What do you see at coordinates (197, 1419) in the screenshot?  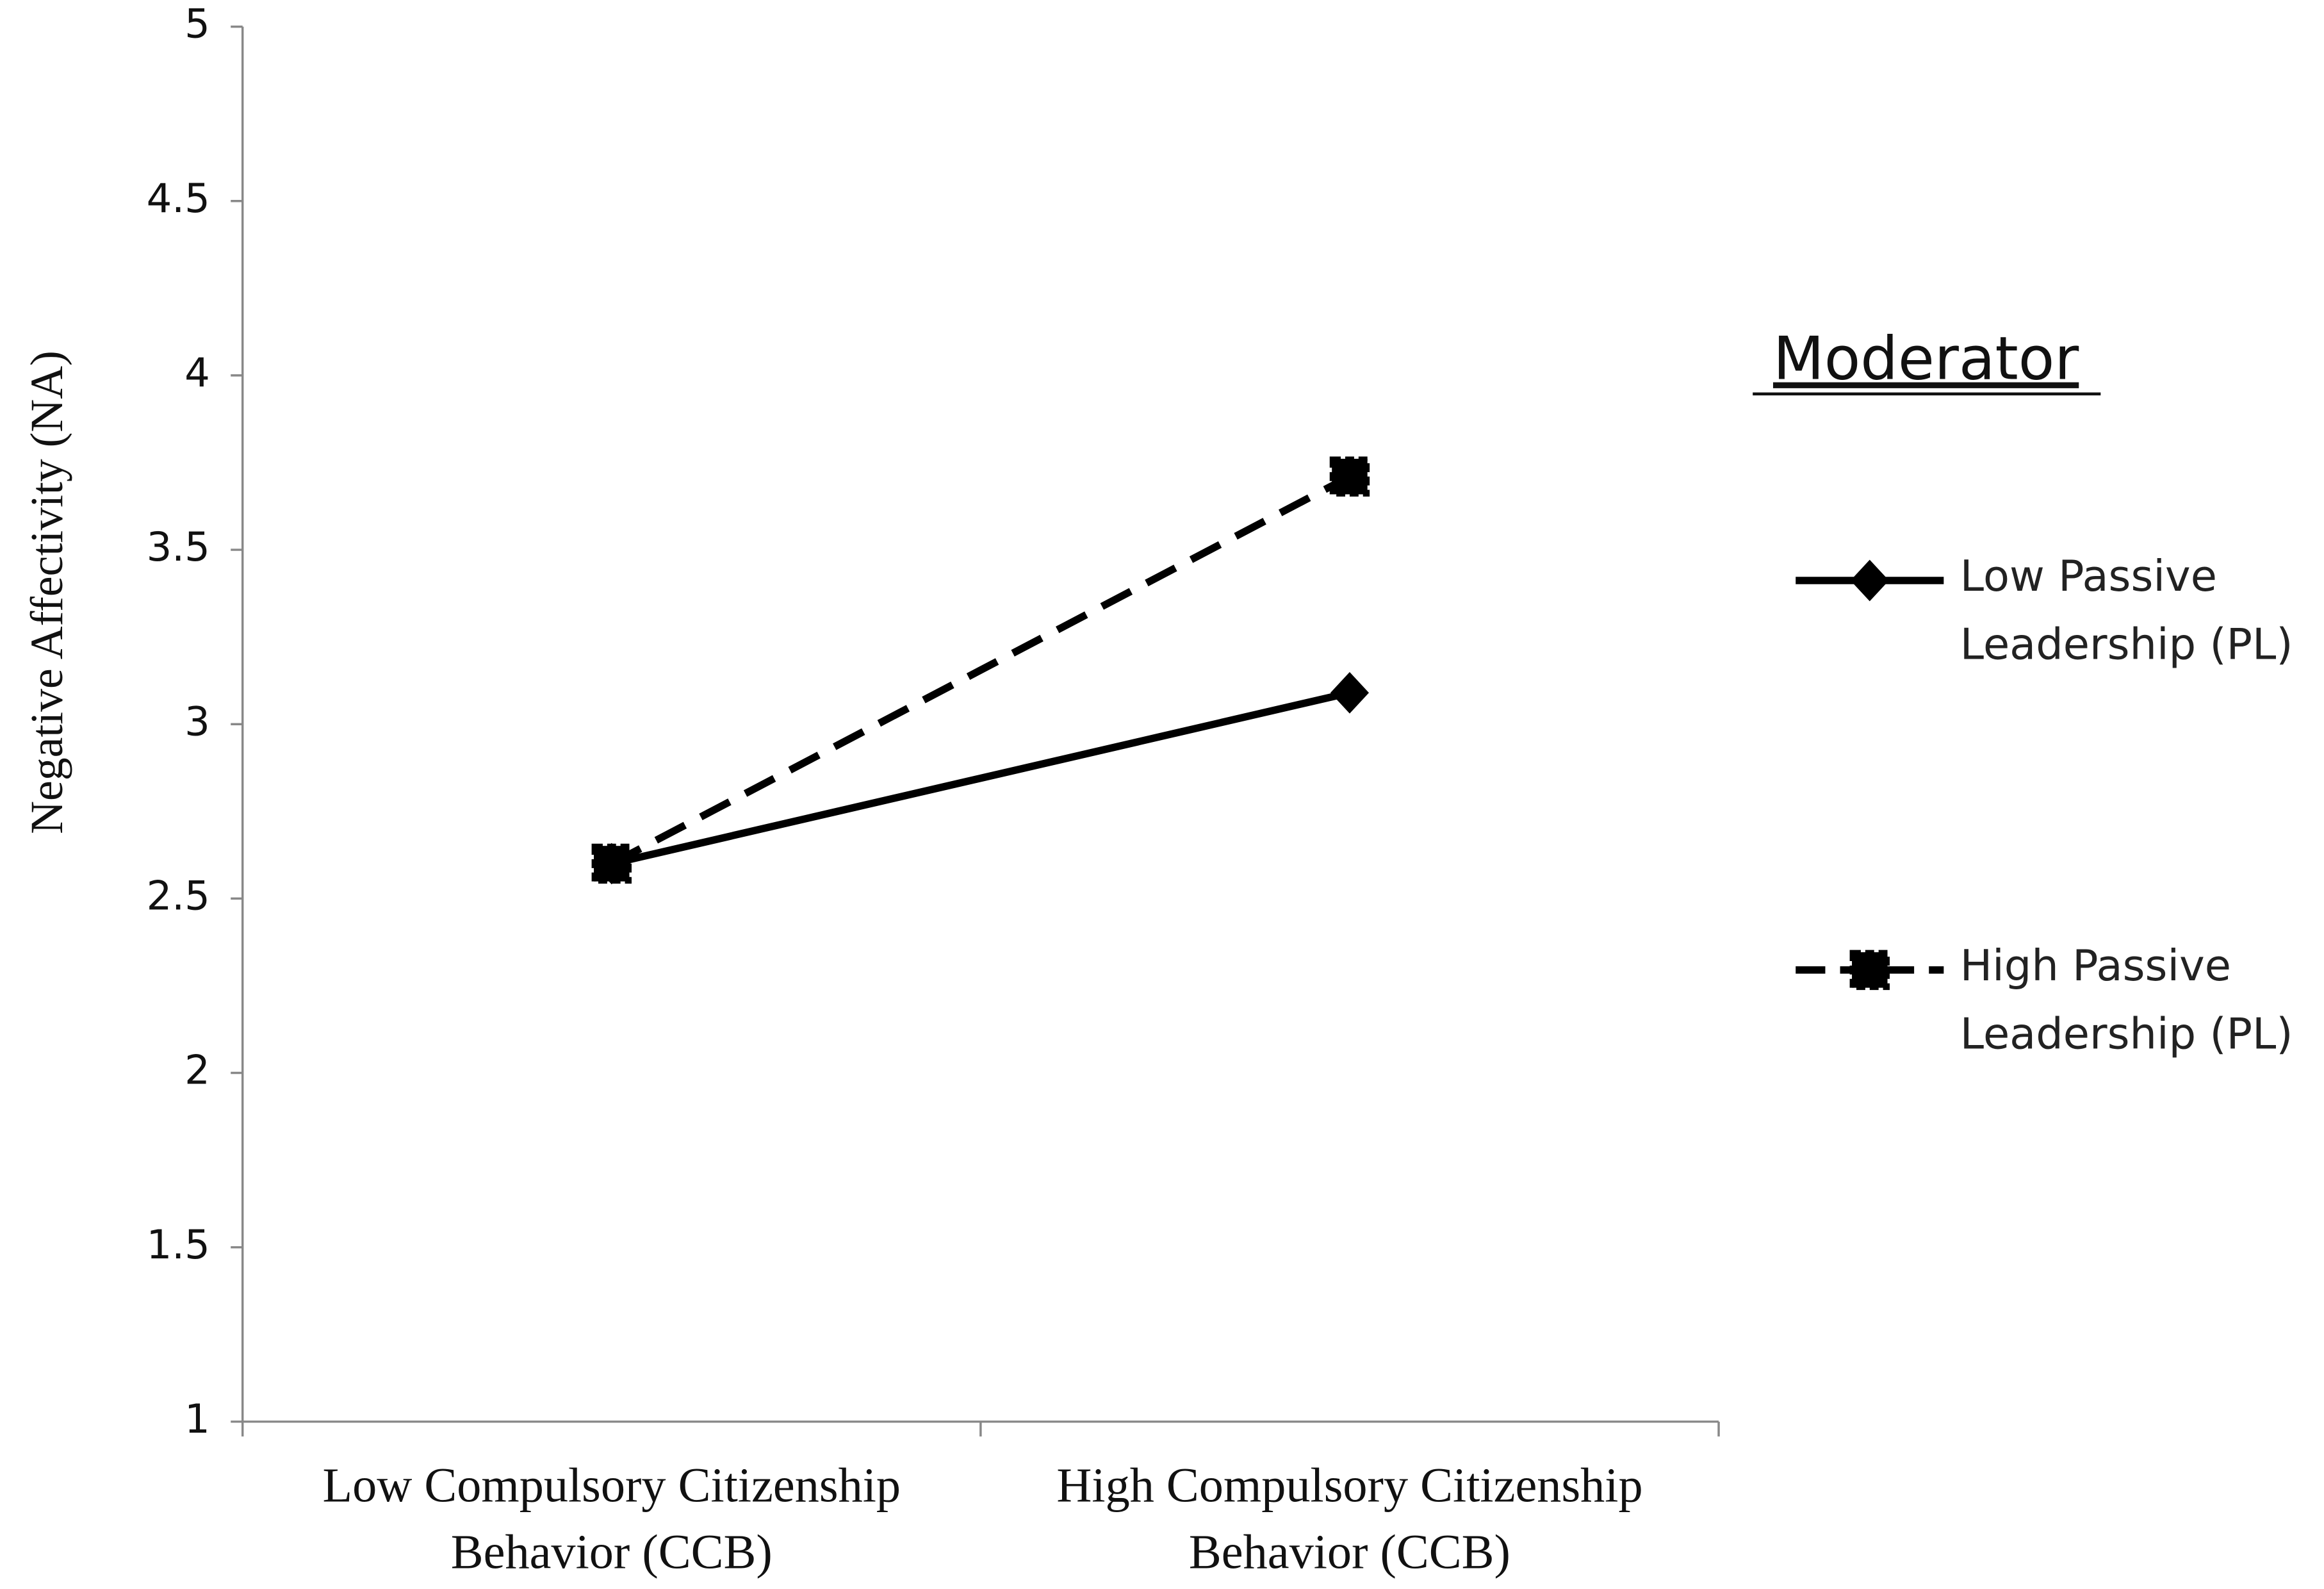 I see `y-tick-label: 1` at bounding box center [197, 1419].